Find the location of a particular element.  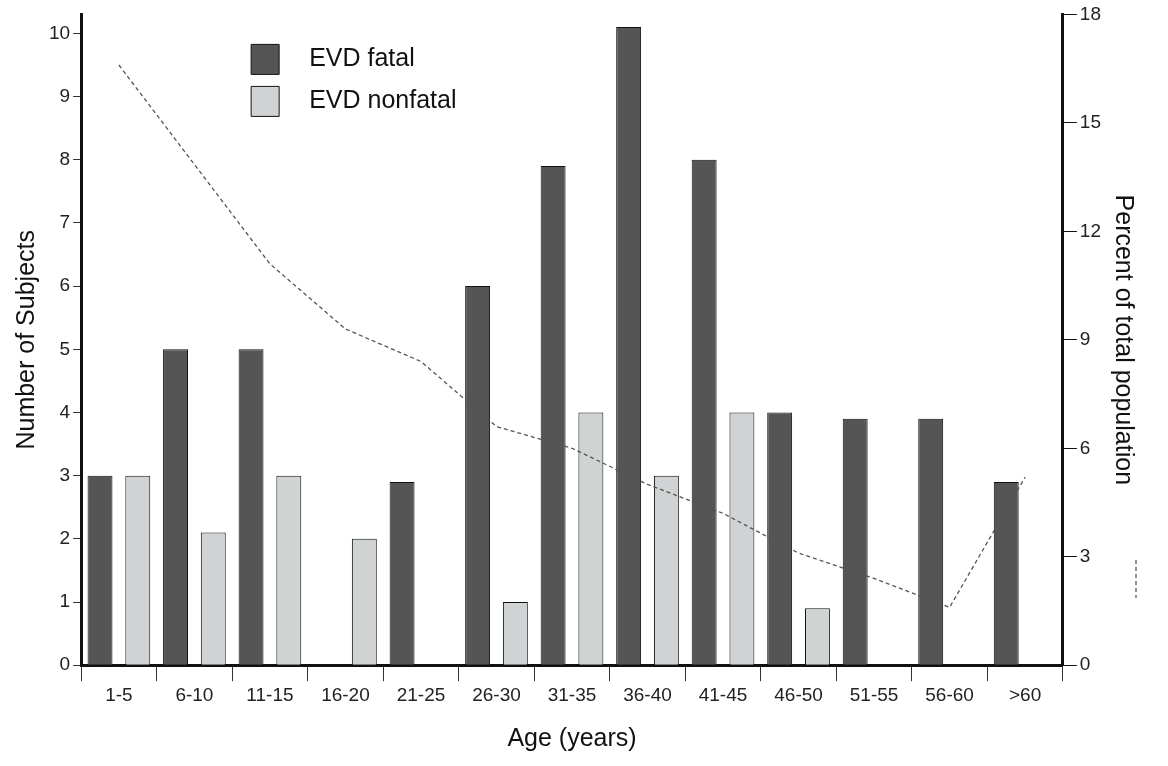

x-tick-label: 11-15 is located at coordinates (270, 694).